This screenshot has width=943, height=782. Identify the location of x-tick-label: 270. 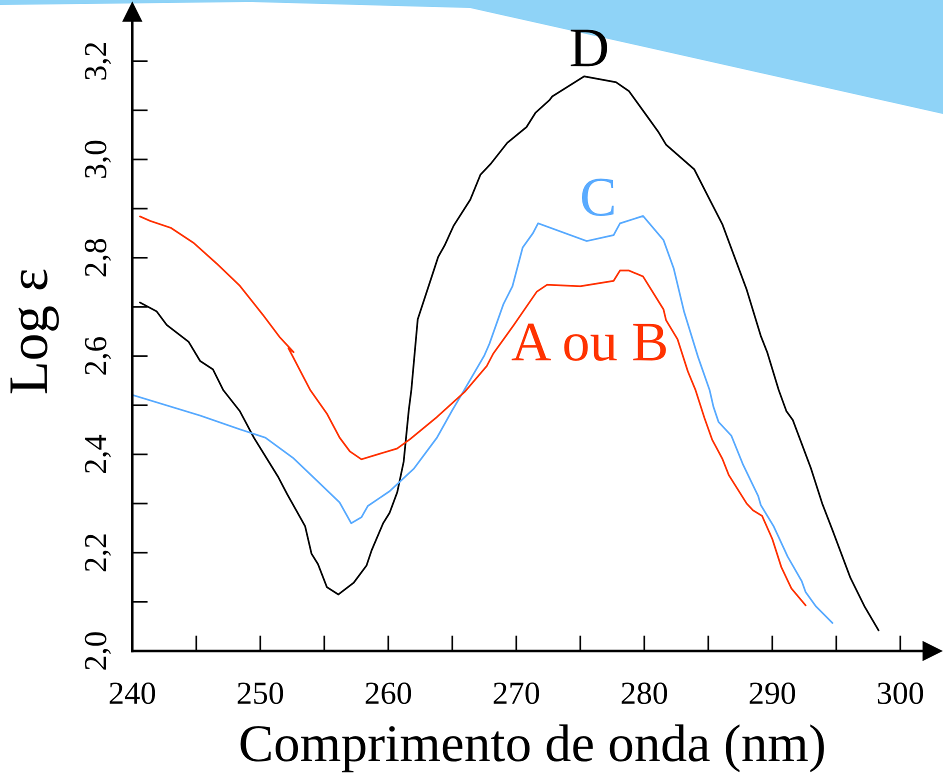
(517, 693).